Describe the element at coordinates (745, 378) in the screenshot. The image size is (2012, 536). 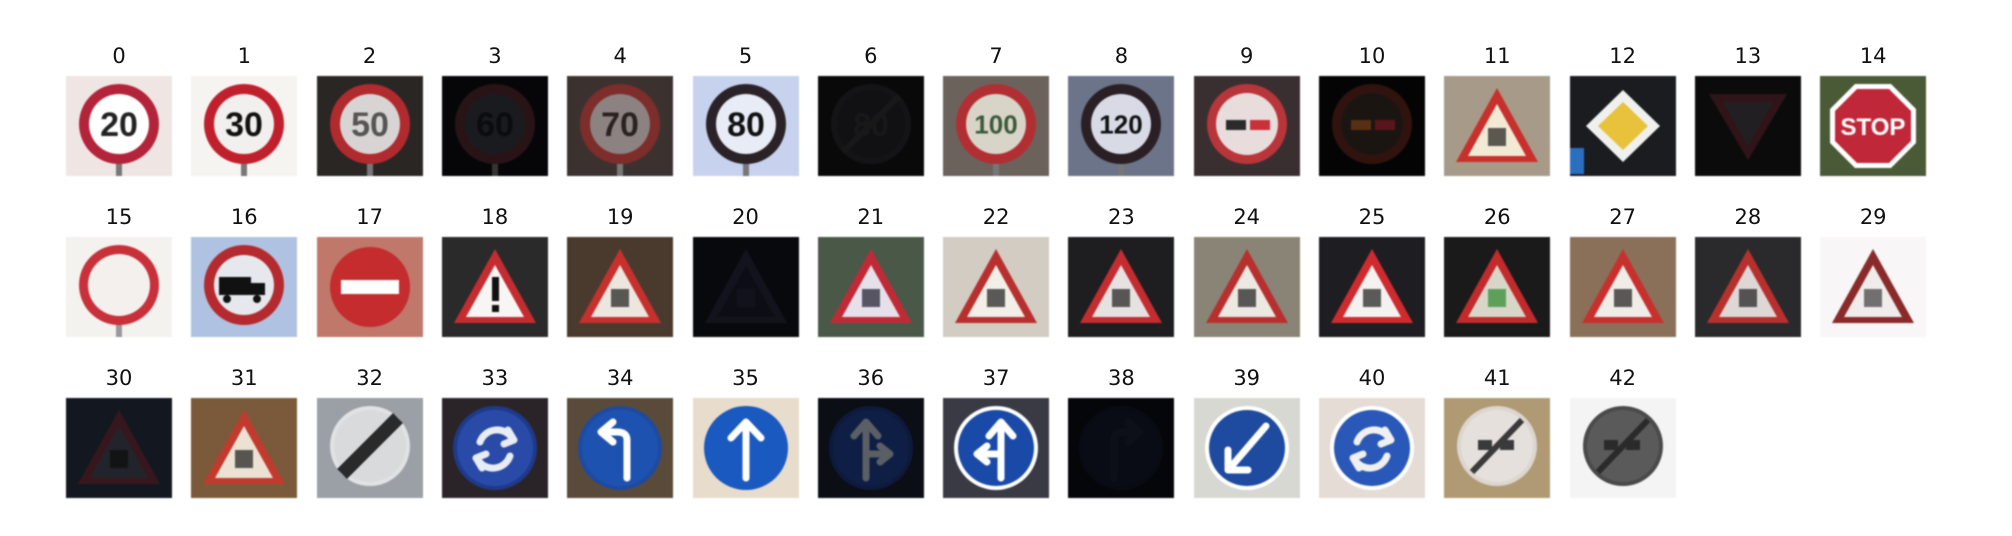
I see `class-label: 35` at that location.